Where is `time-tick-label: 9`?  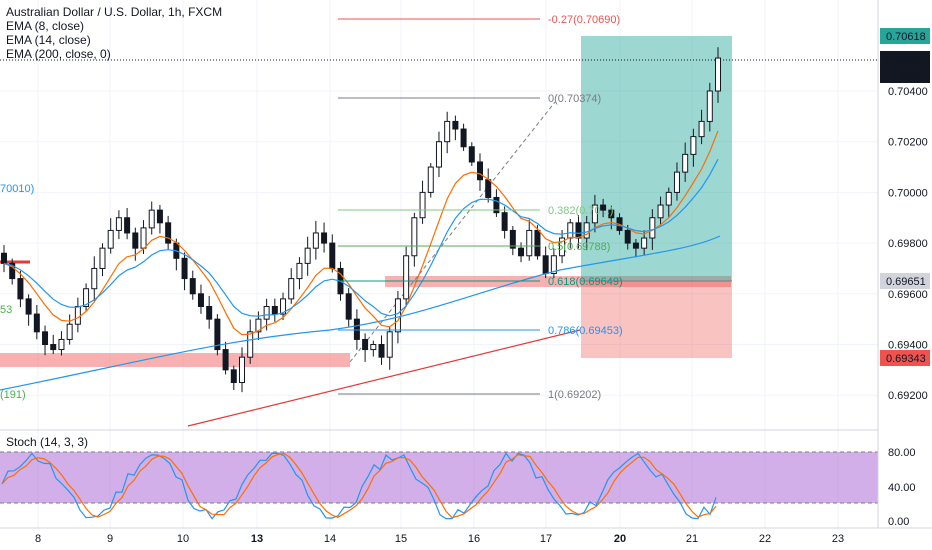
time-tick-label: 9 is located at coordinates (110, 539).